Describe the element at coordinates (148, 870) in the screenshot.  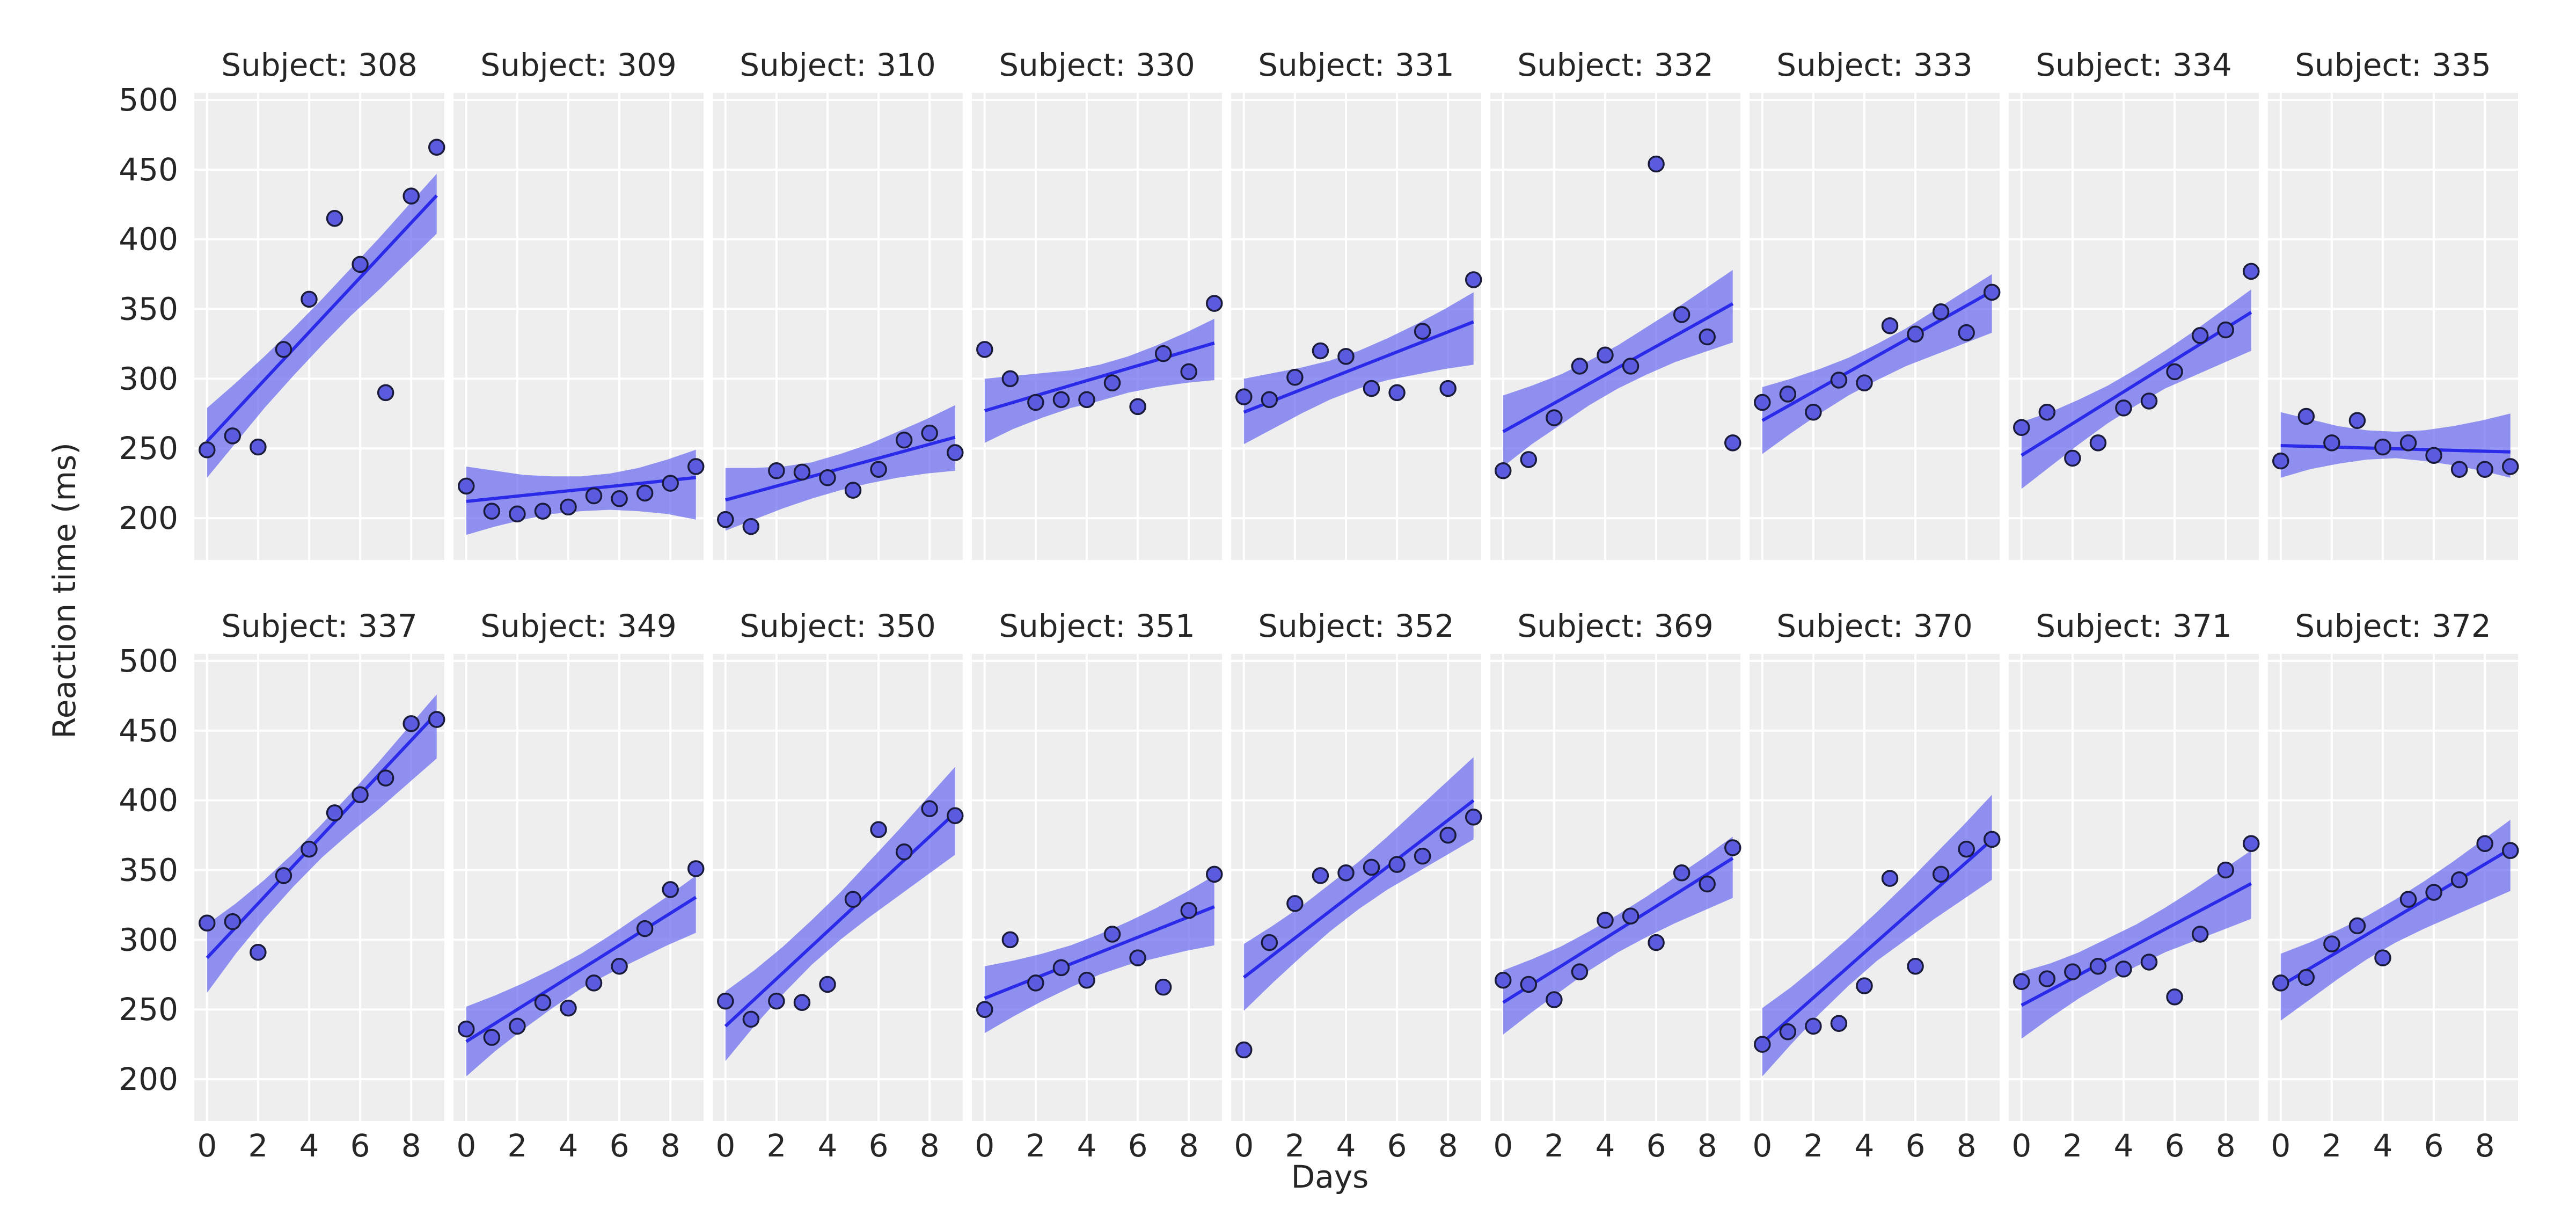
I see `y-tick-label: 350` at that location.